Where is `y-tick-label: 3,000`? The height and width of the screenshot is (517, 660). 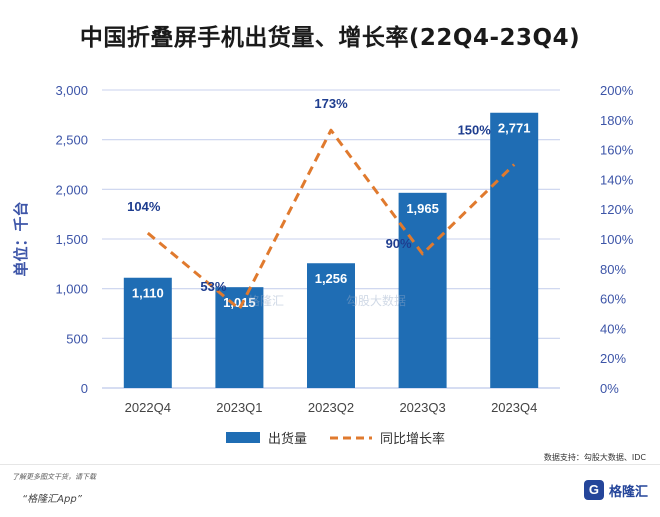
y-tick-label: 3,000 is located at coordinates (71, 90).